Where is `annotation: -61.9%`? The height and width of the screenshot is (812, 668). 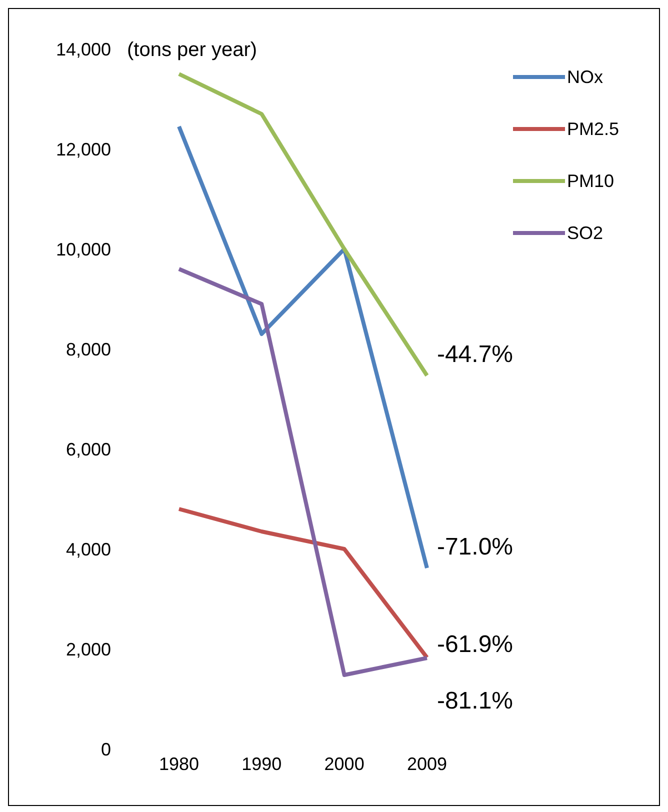
annotation: -61.9% is located at coordinates (475, 644).